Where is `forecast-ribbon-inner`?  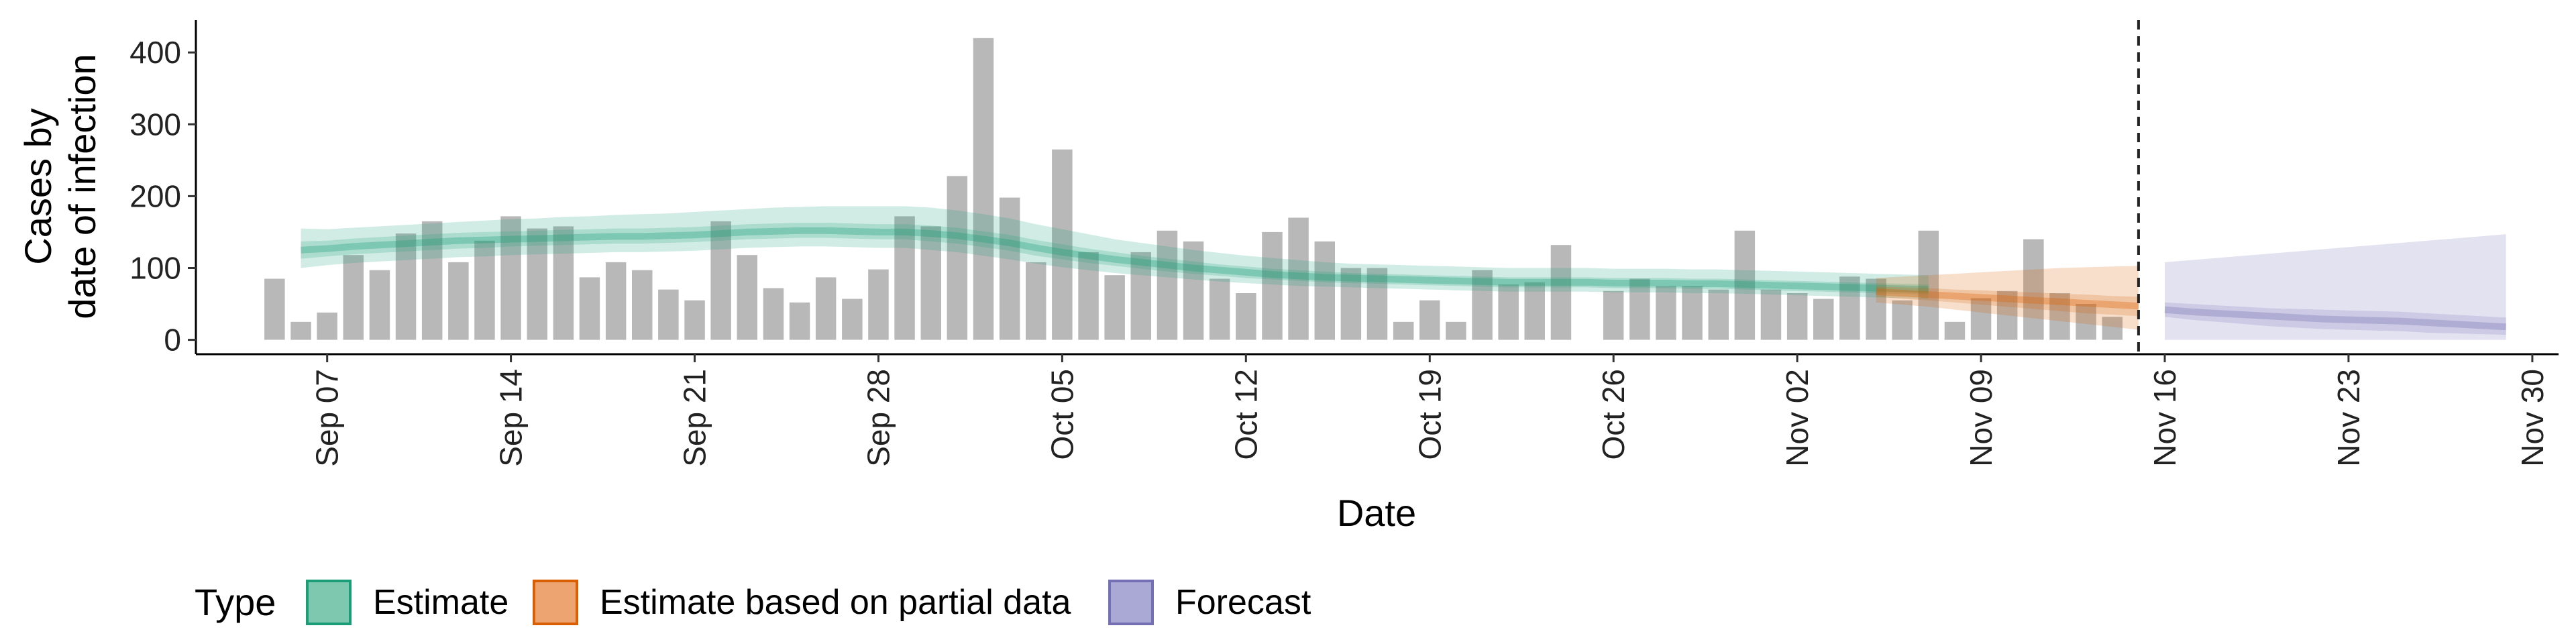
forecast-ribbon-inner is located at coordinates (2335, 318).